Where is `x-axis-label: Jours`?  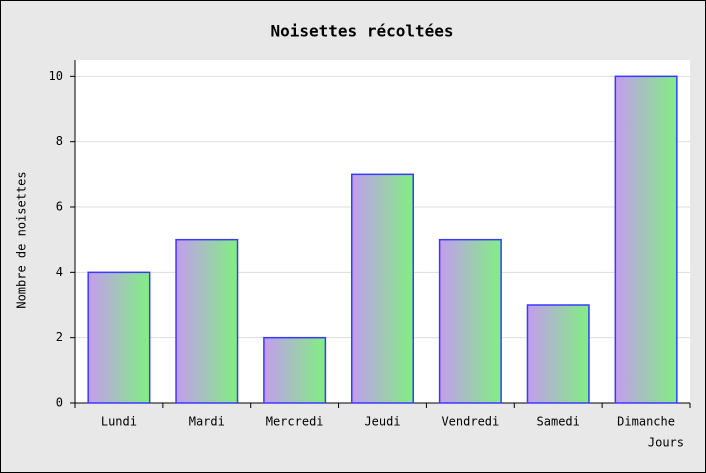
x-axis-label: Jours is located at coordinates (666, 443).